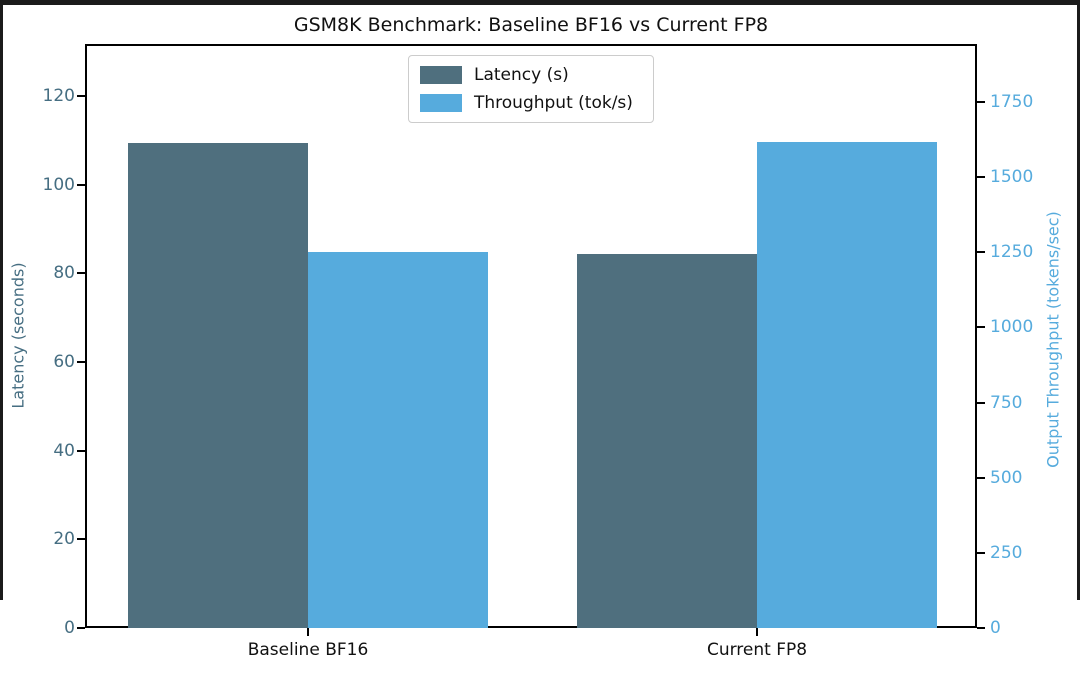 The image size is (1080, 674). Describe the element at coordinates (64, 539) in the screenshot. I see `left-tick-label: 20` at that location.